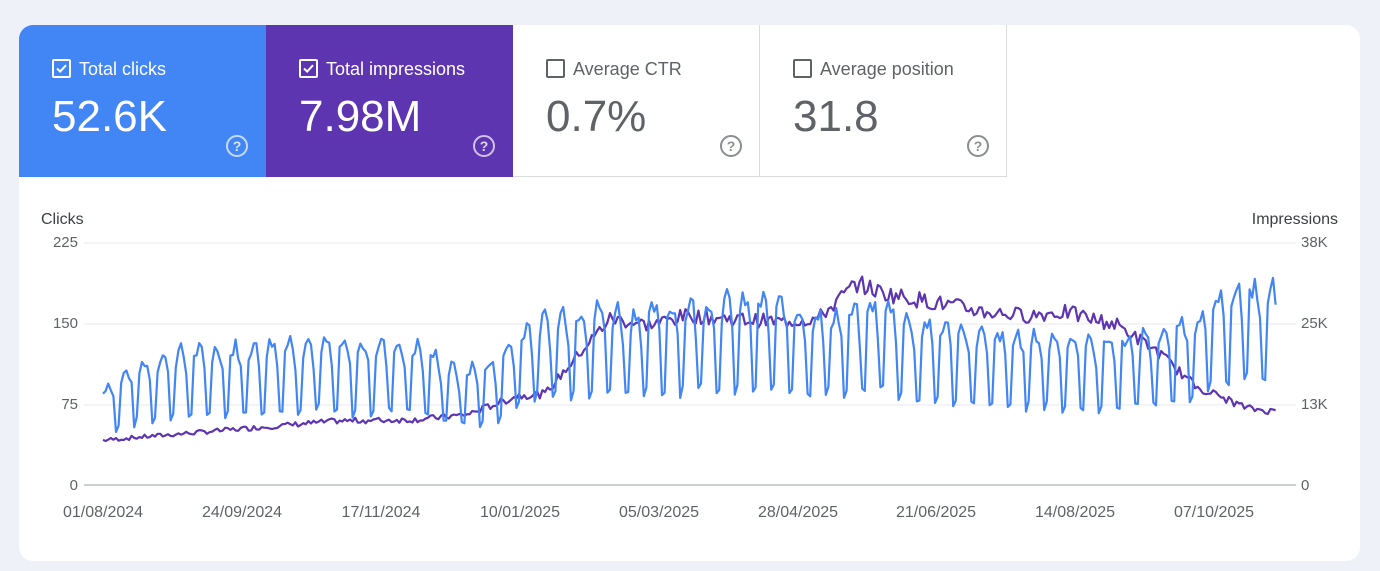 This screenshot has width=1380, height=571. What do you see at coordinates (65, 323) in the screenshot?
I see `y-tick-label: 150` at bounding box center [65, 323].